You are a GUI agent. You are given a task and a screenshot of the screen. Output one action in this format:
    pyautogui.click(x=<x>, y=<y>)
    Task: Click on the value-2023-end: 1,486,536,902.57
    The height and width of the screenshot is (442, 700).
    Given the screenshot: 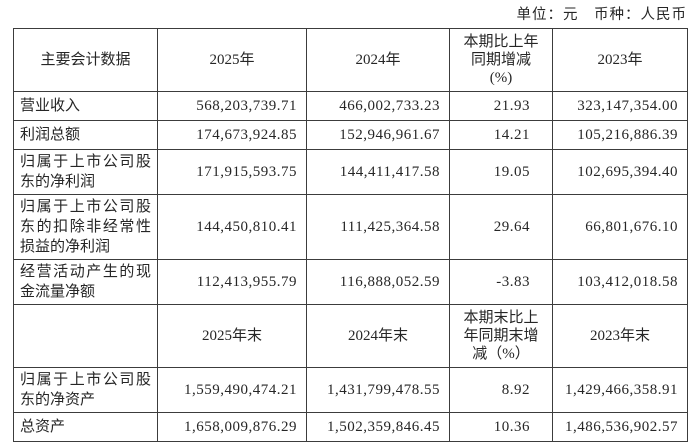 What is the action you would take?
    pyautogui.click(x=620, y=427)
    